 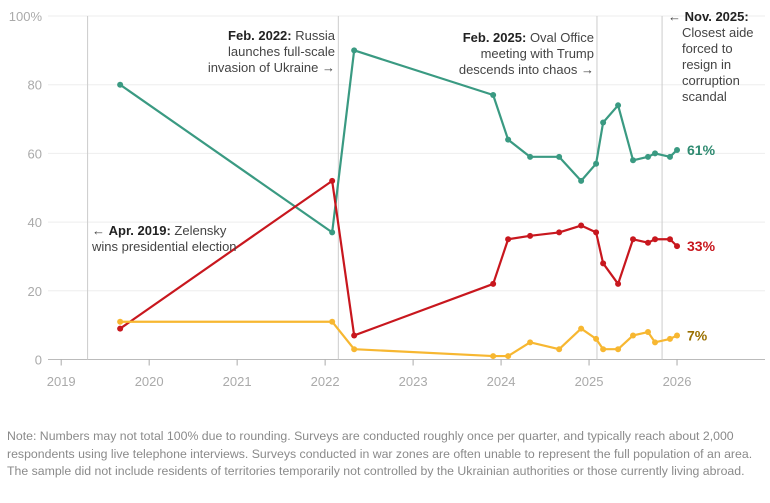 What do you see at coordinates (38, 360) in the screenshot?
I see `y-tick-label: 0` at bounding box center [38, 360].